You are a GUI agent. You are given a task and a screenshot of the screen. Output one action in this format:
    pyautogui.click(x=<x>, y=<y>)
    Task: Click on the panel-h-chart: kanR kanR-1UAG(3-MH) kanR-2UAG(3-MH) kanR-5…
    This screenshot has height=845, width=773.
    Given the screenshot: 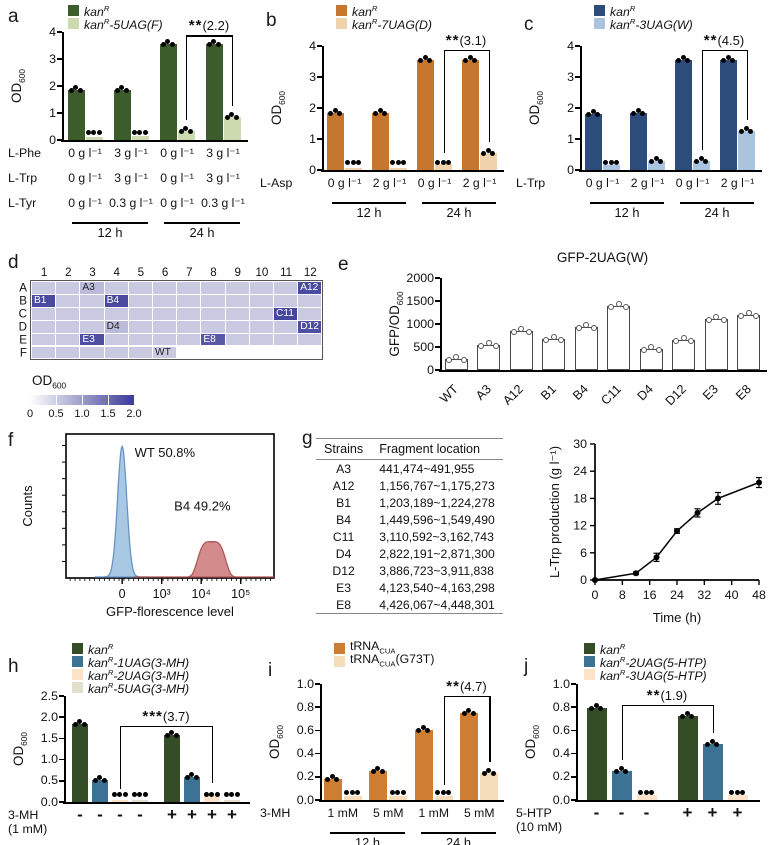 What is the action you would take?
    pyautogui.click(x=132, y=742)
    